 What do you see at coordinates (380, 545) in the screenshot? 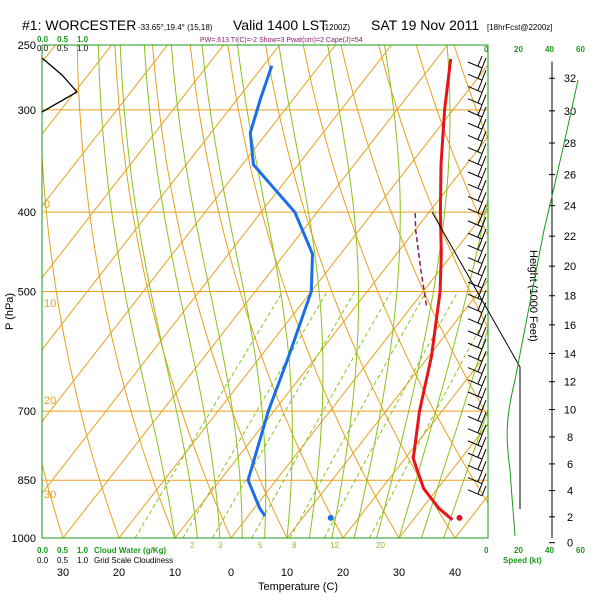
I see `mixing-ratio-label: 20` at bounding box center [380, 545].